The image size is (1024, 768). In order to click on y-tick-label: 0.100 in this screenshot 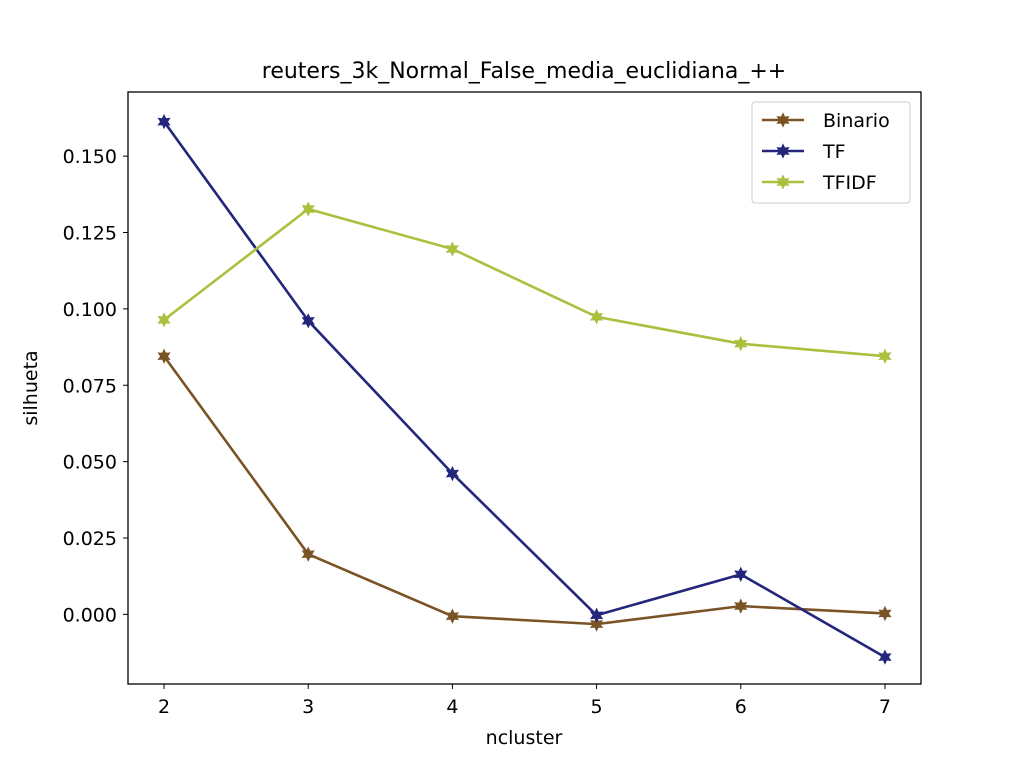, I will do `click(90, 310)`.